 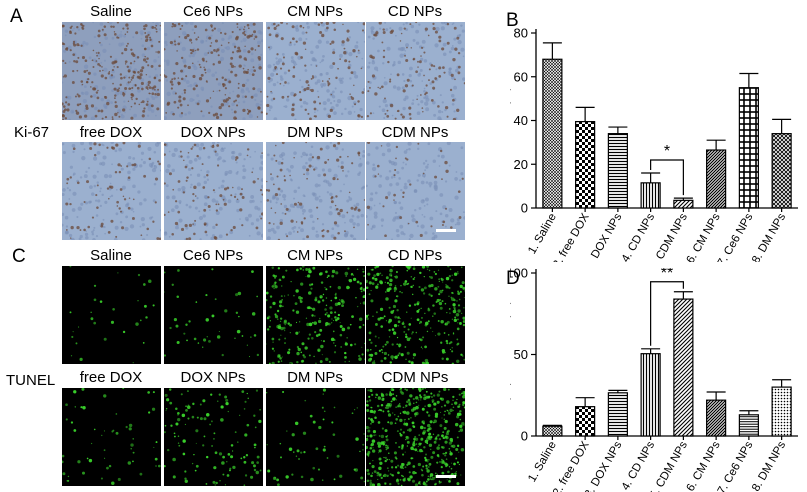 What do you see at coordinates (111, 377) in the screenshot?
I see `tunel-image-label: free DOX` at bounding box center [111, 377].